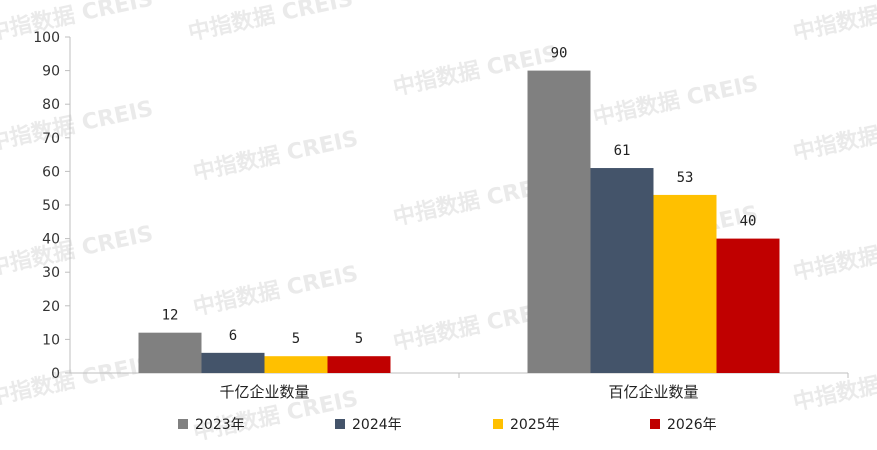 The image size is (877, 450). I want to click on legend-label-3: 2026年, so click(692, 425).